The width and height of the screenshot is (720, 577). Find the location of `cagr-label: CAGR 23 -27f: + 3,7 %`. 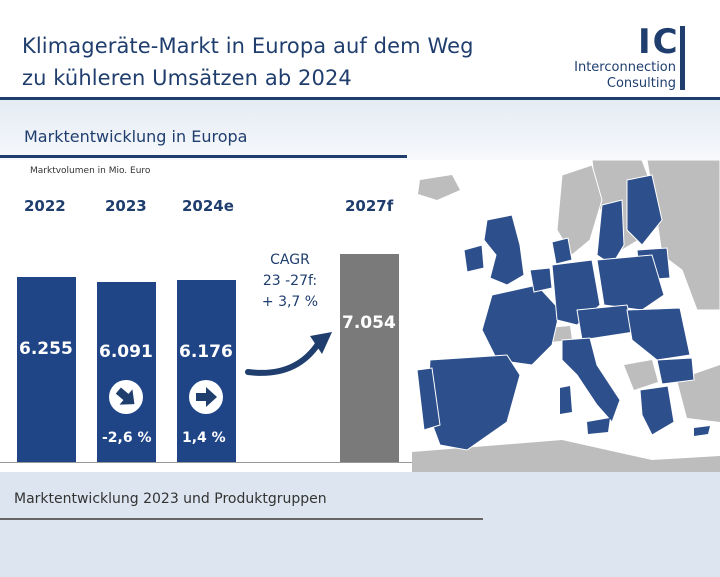

cagr-label: CAGR 23 -27f: + 3,7 % is located at coordinates (290, 281).